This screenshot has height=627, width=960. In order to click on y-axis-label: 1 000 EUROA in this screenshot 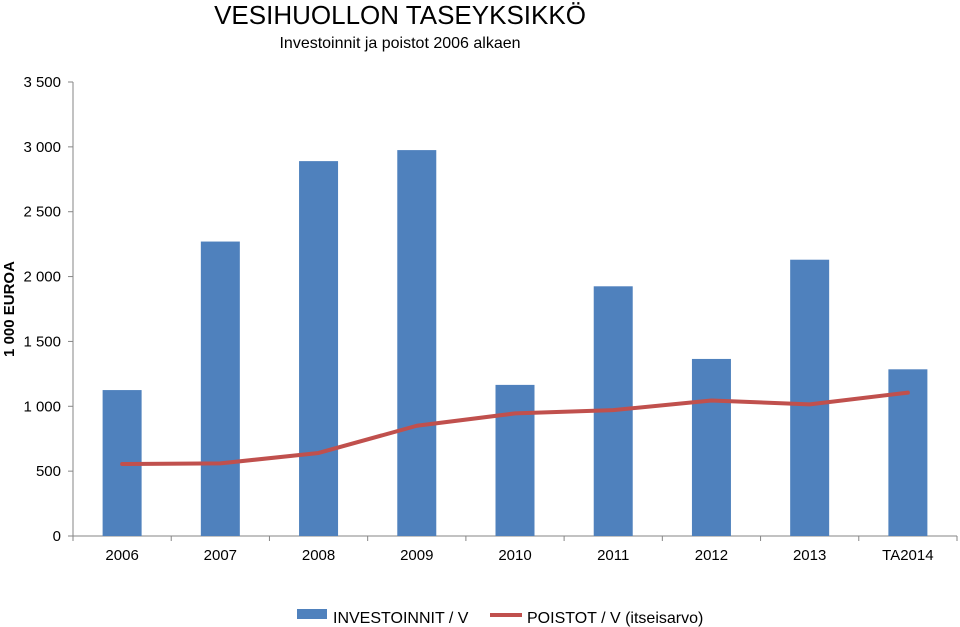, I will do `click(9, 309)`.